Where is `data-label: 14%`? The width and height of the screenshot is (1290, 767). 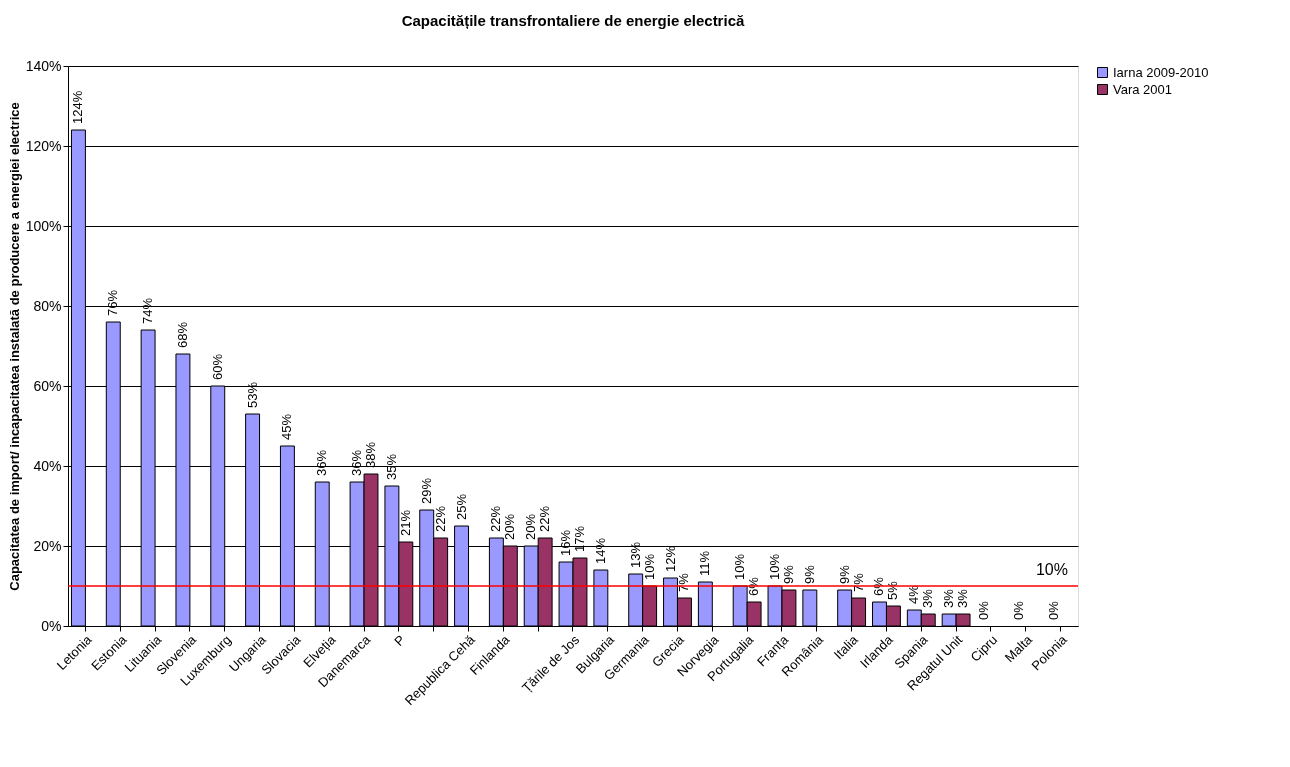
data-label: 14% is located at coordinates (600, 550).